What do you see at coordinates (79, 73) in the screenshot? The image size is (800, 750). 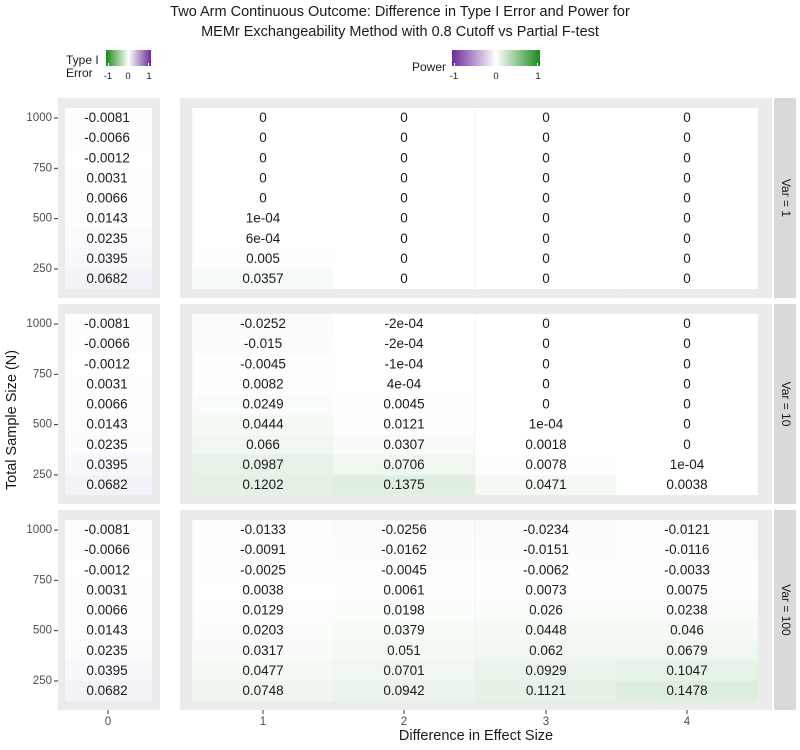 I see `legend-type1-label-line-2: Error` at bounding box center [79, 73].